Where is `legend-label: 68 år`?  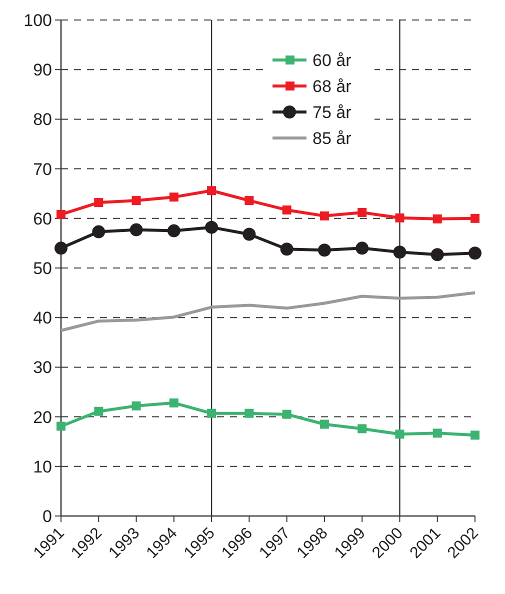
legend-label: 68 år is located at coordinates (332, 86).